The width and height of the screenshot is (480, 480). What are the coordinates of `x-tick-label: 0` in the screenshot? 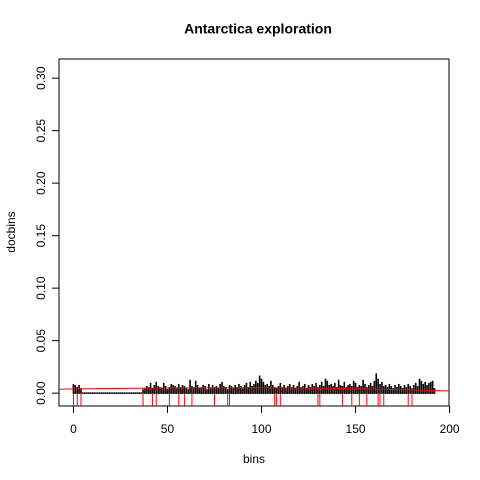 It's located at (73, 429).